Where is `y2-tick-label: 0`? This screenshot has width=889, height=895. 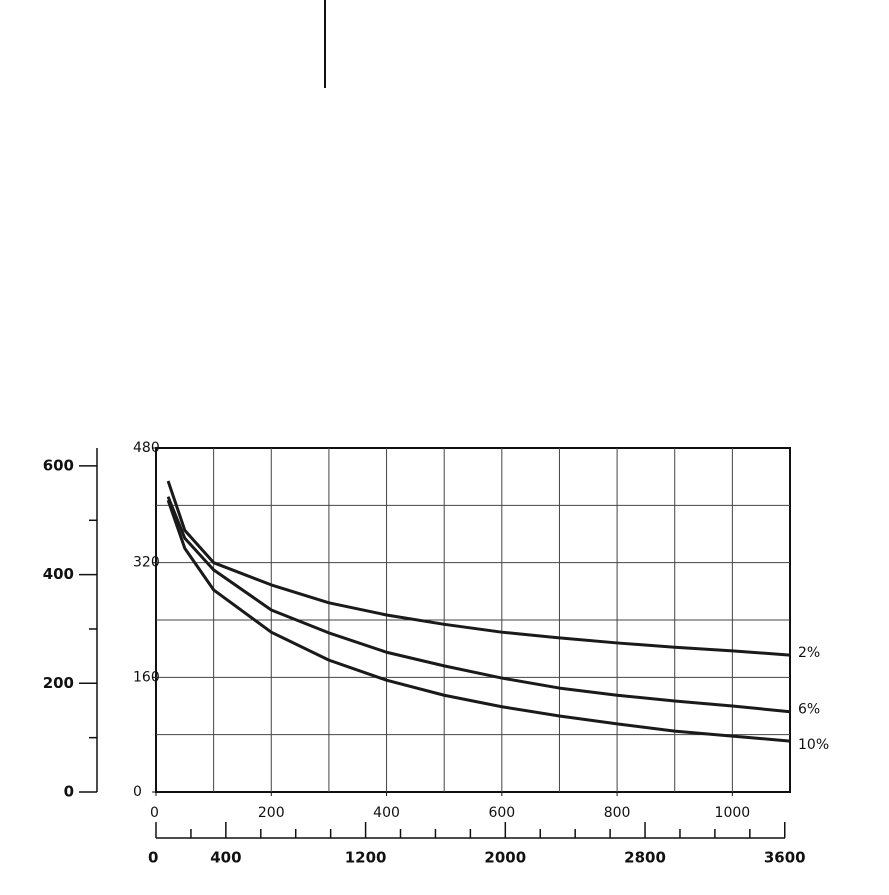 y2-tick-label: 0 is located at coordinates (69, 792).